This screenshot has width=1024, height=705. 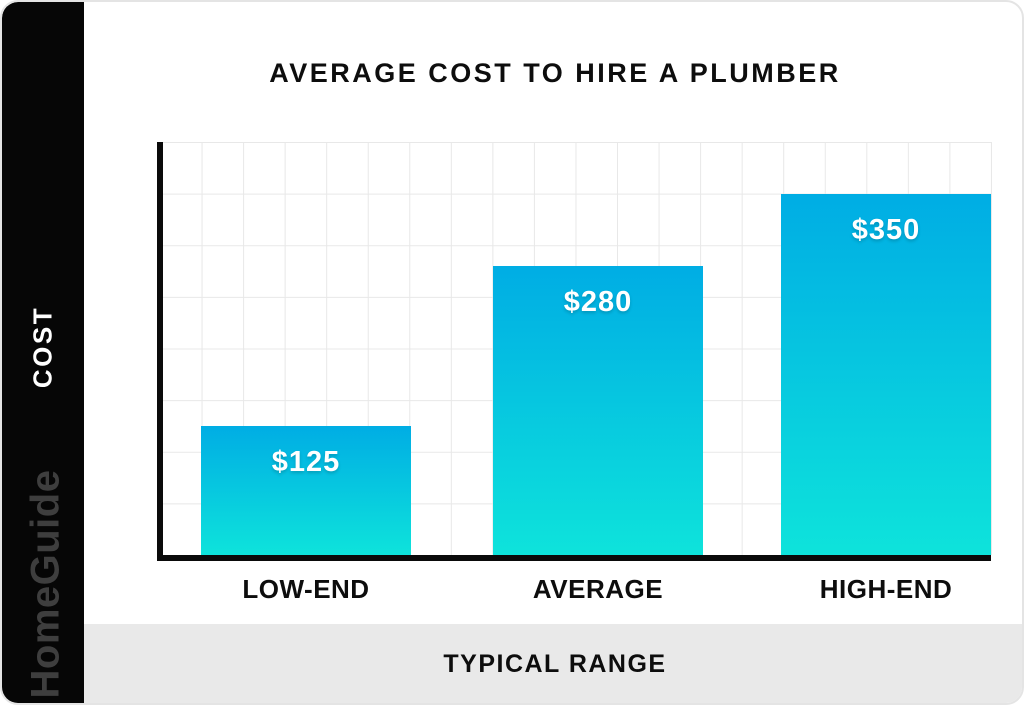 What do you see at coordinates (306, 462) in the screenshot?
I see `bar-value-label: $125` at bounding box center [306, 462].